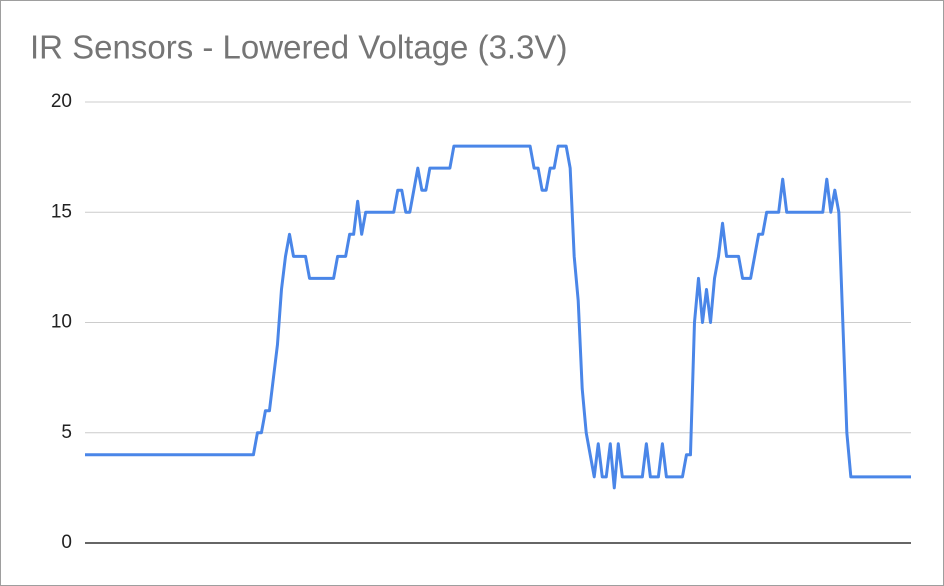 This screenshot has width=944, height=586. I want to click on y-tick-label: 10, so click(61, 322).